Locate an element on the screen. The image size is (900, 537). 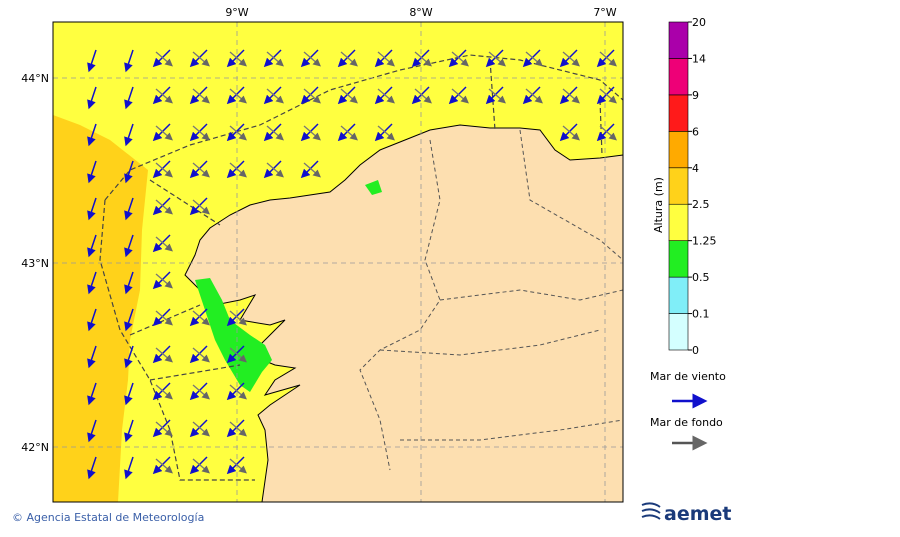
copyright: © Agencia Estatal de Meteorología is located at coordinates (108, 517).